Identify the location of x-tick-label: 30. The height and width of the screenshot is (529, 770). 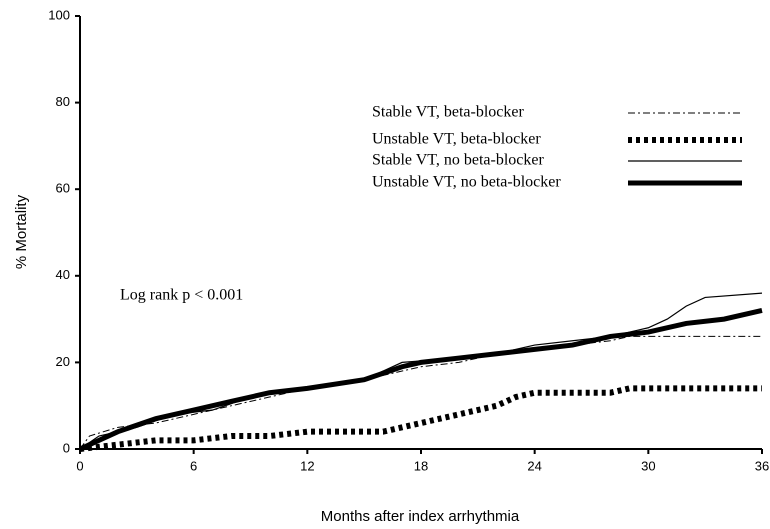
(648, 465).